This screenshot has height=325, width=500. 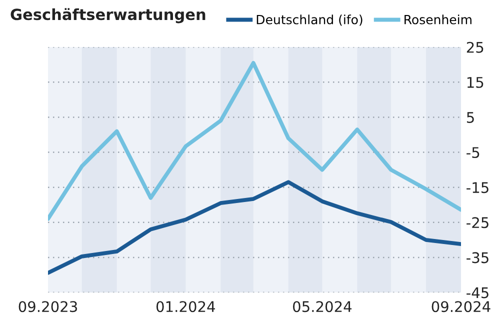 I want to click on x-tick-label: 01.2024, so click(x=185, y=306).